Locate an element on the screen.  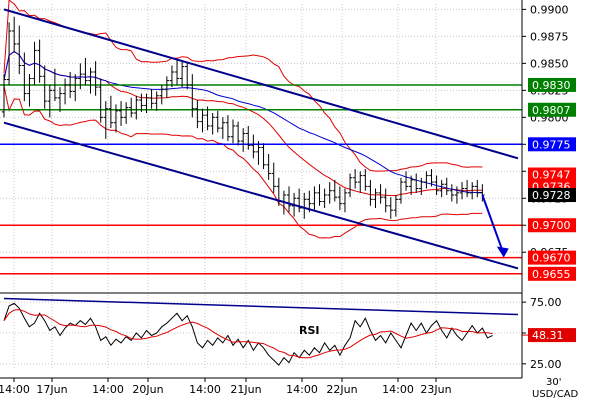
price-badge-0.9728-text: 0.9728 is located at coordinates (551, 195).